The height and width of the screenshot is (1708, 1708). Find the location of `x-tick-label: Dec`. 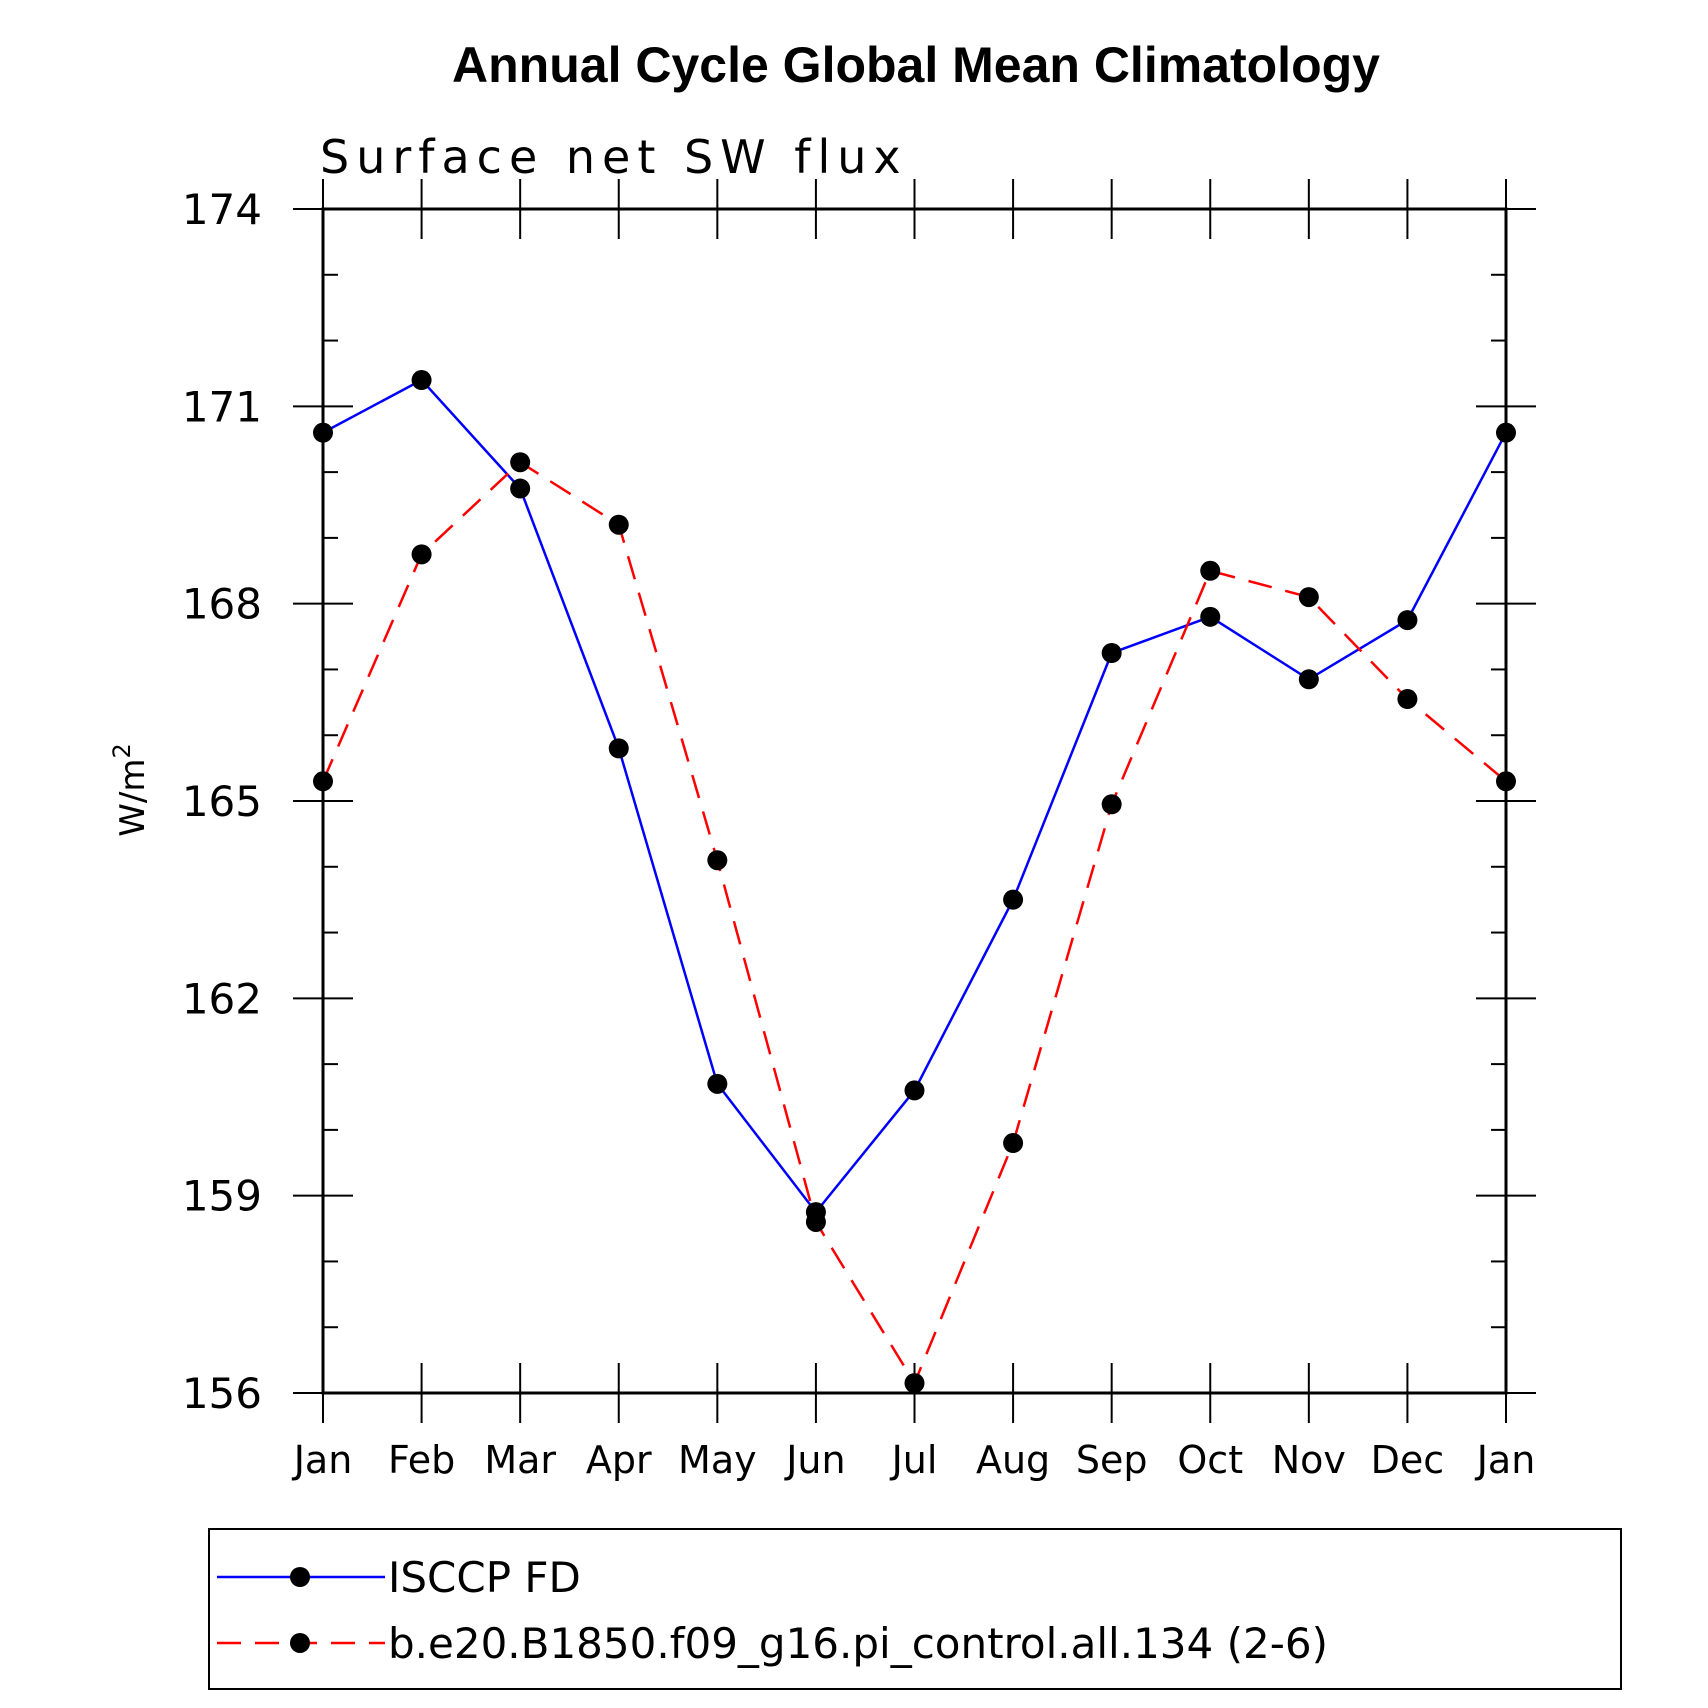

x-tick-label: Dec is located at coordinates (1408, 1460).